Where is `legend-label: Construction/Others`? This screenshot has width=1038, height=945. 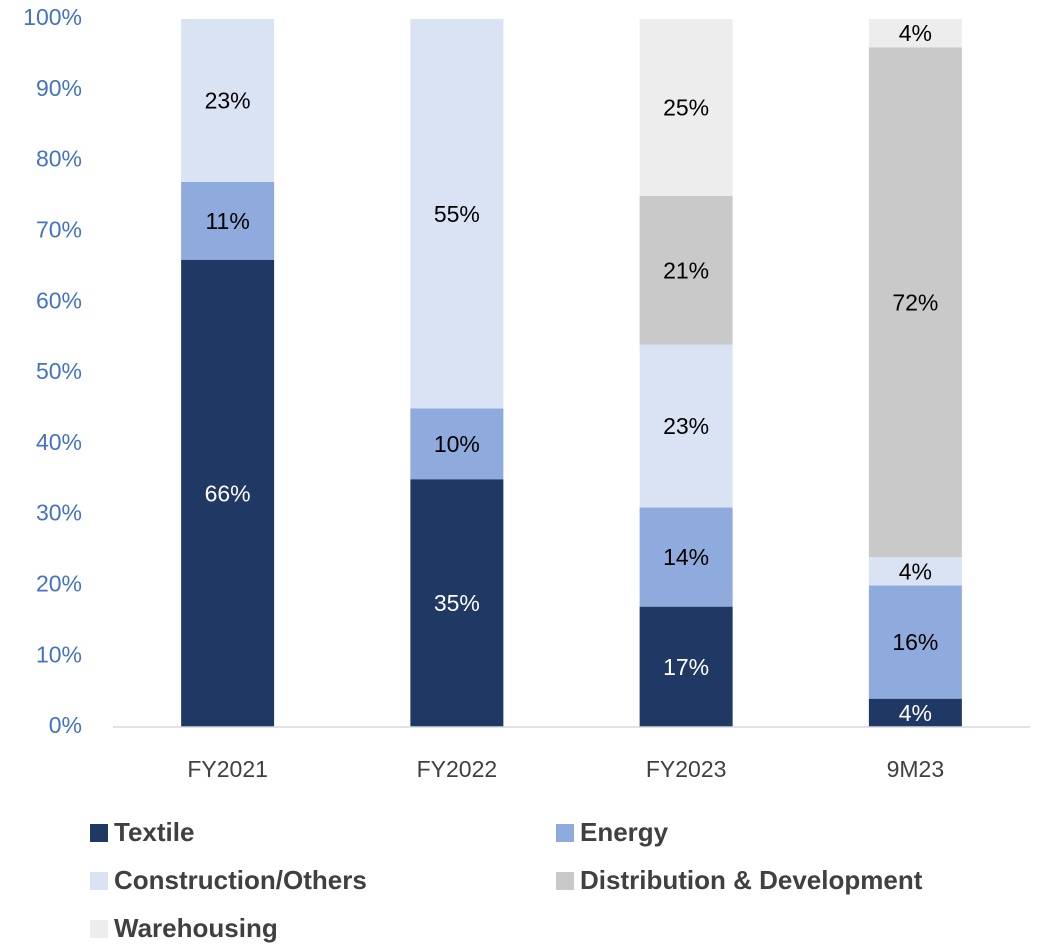
legend-label: Construction/Others is located at coordinates (240, 880).